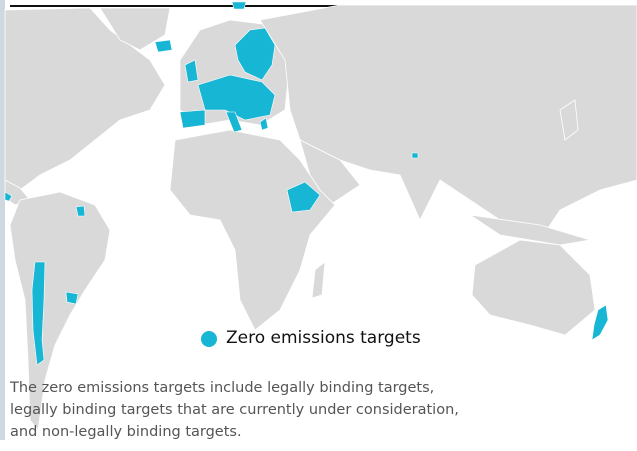  What do you see at coordinates (38, 313) in the screenshot?
I see `chile` at bounding box center [38, 313].